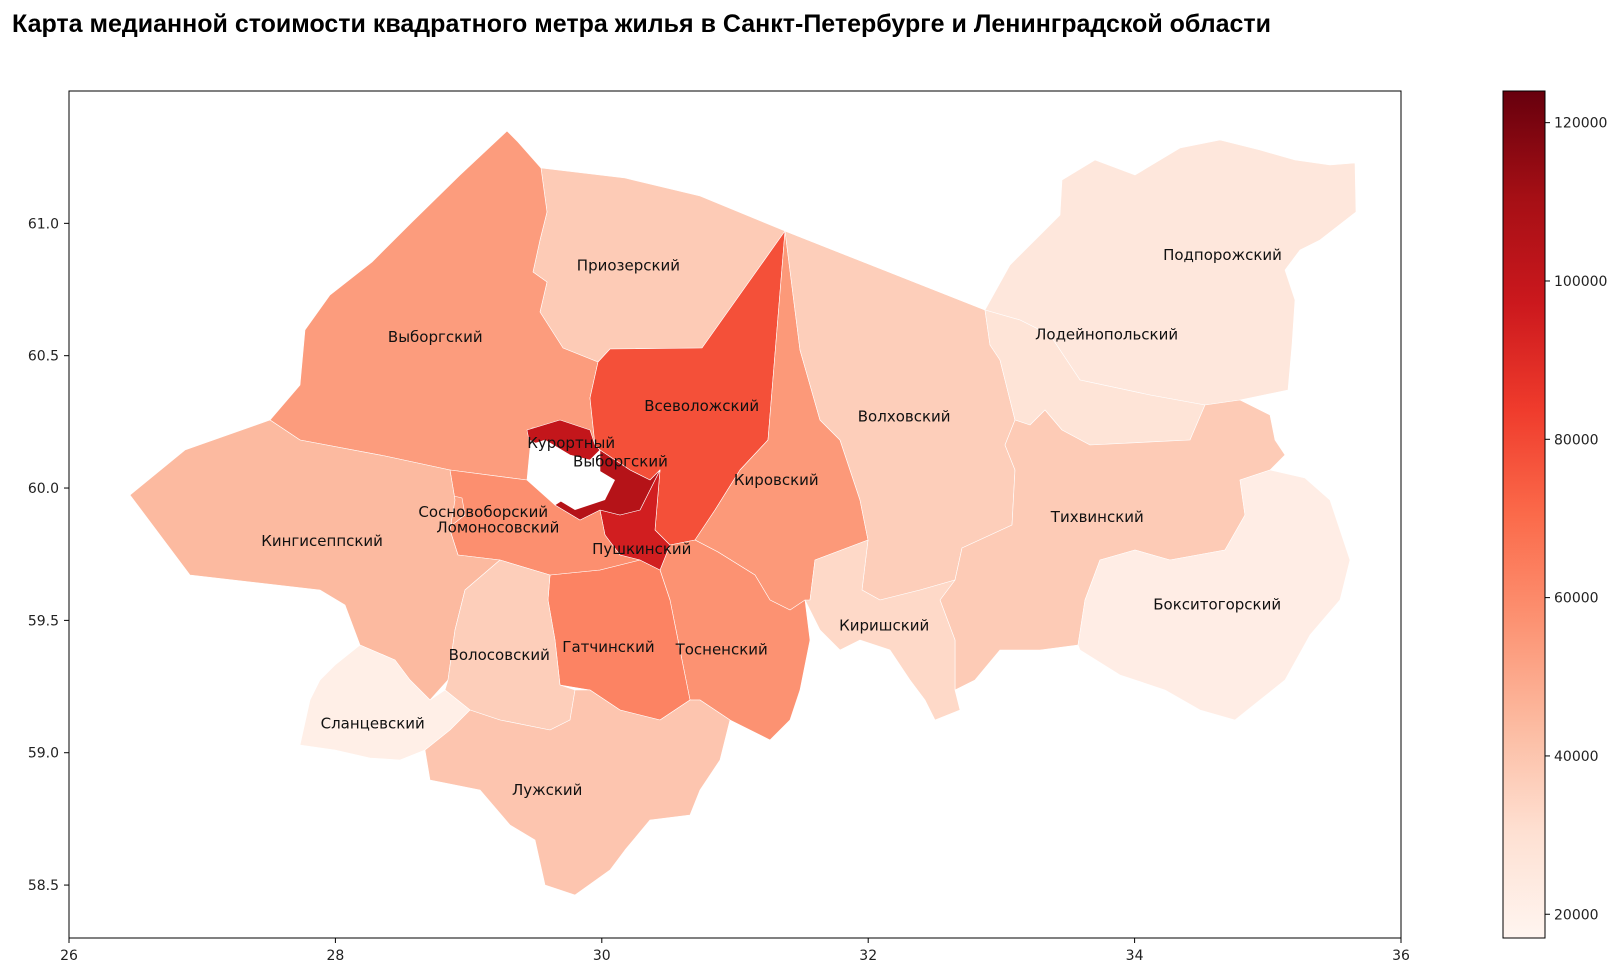 The width and height of the screenshot is (1620, 976). I want to click on y-tick-label: 59.0, so click(43, 754).